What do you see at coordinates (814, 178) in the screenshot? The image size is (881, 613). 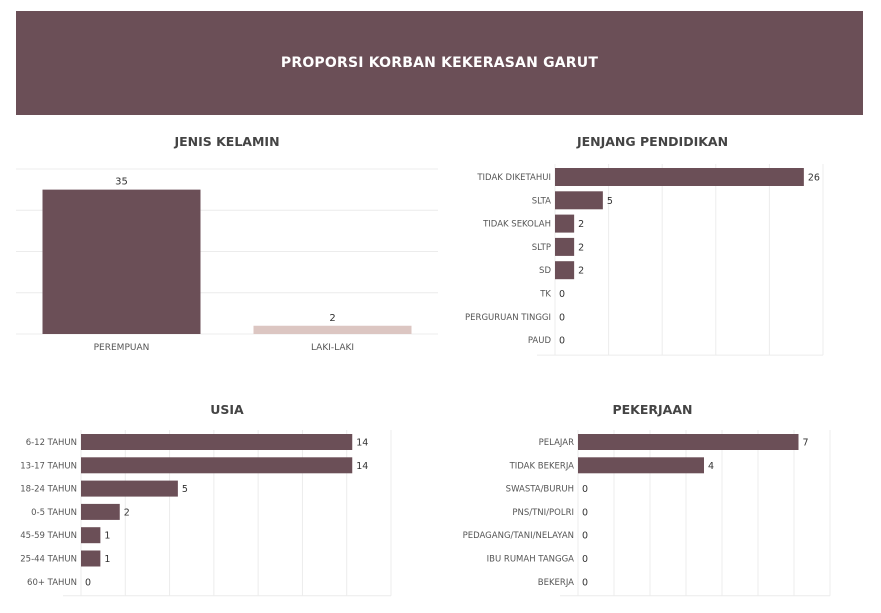 I see `data-label: 26` at bounding box center [814, 178].